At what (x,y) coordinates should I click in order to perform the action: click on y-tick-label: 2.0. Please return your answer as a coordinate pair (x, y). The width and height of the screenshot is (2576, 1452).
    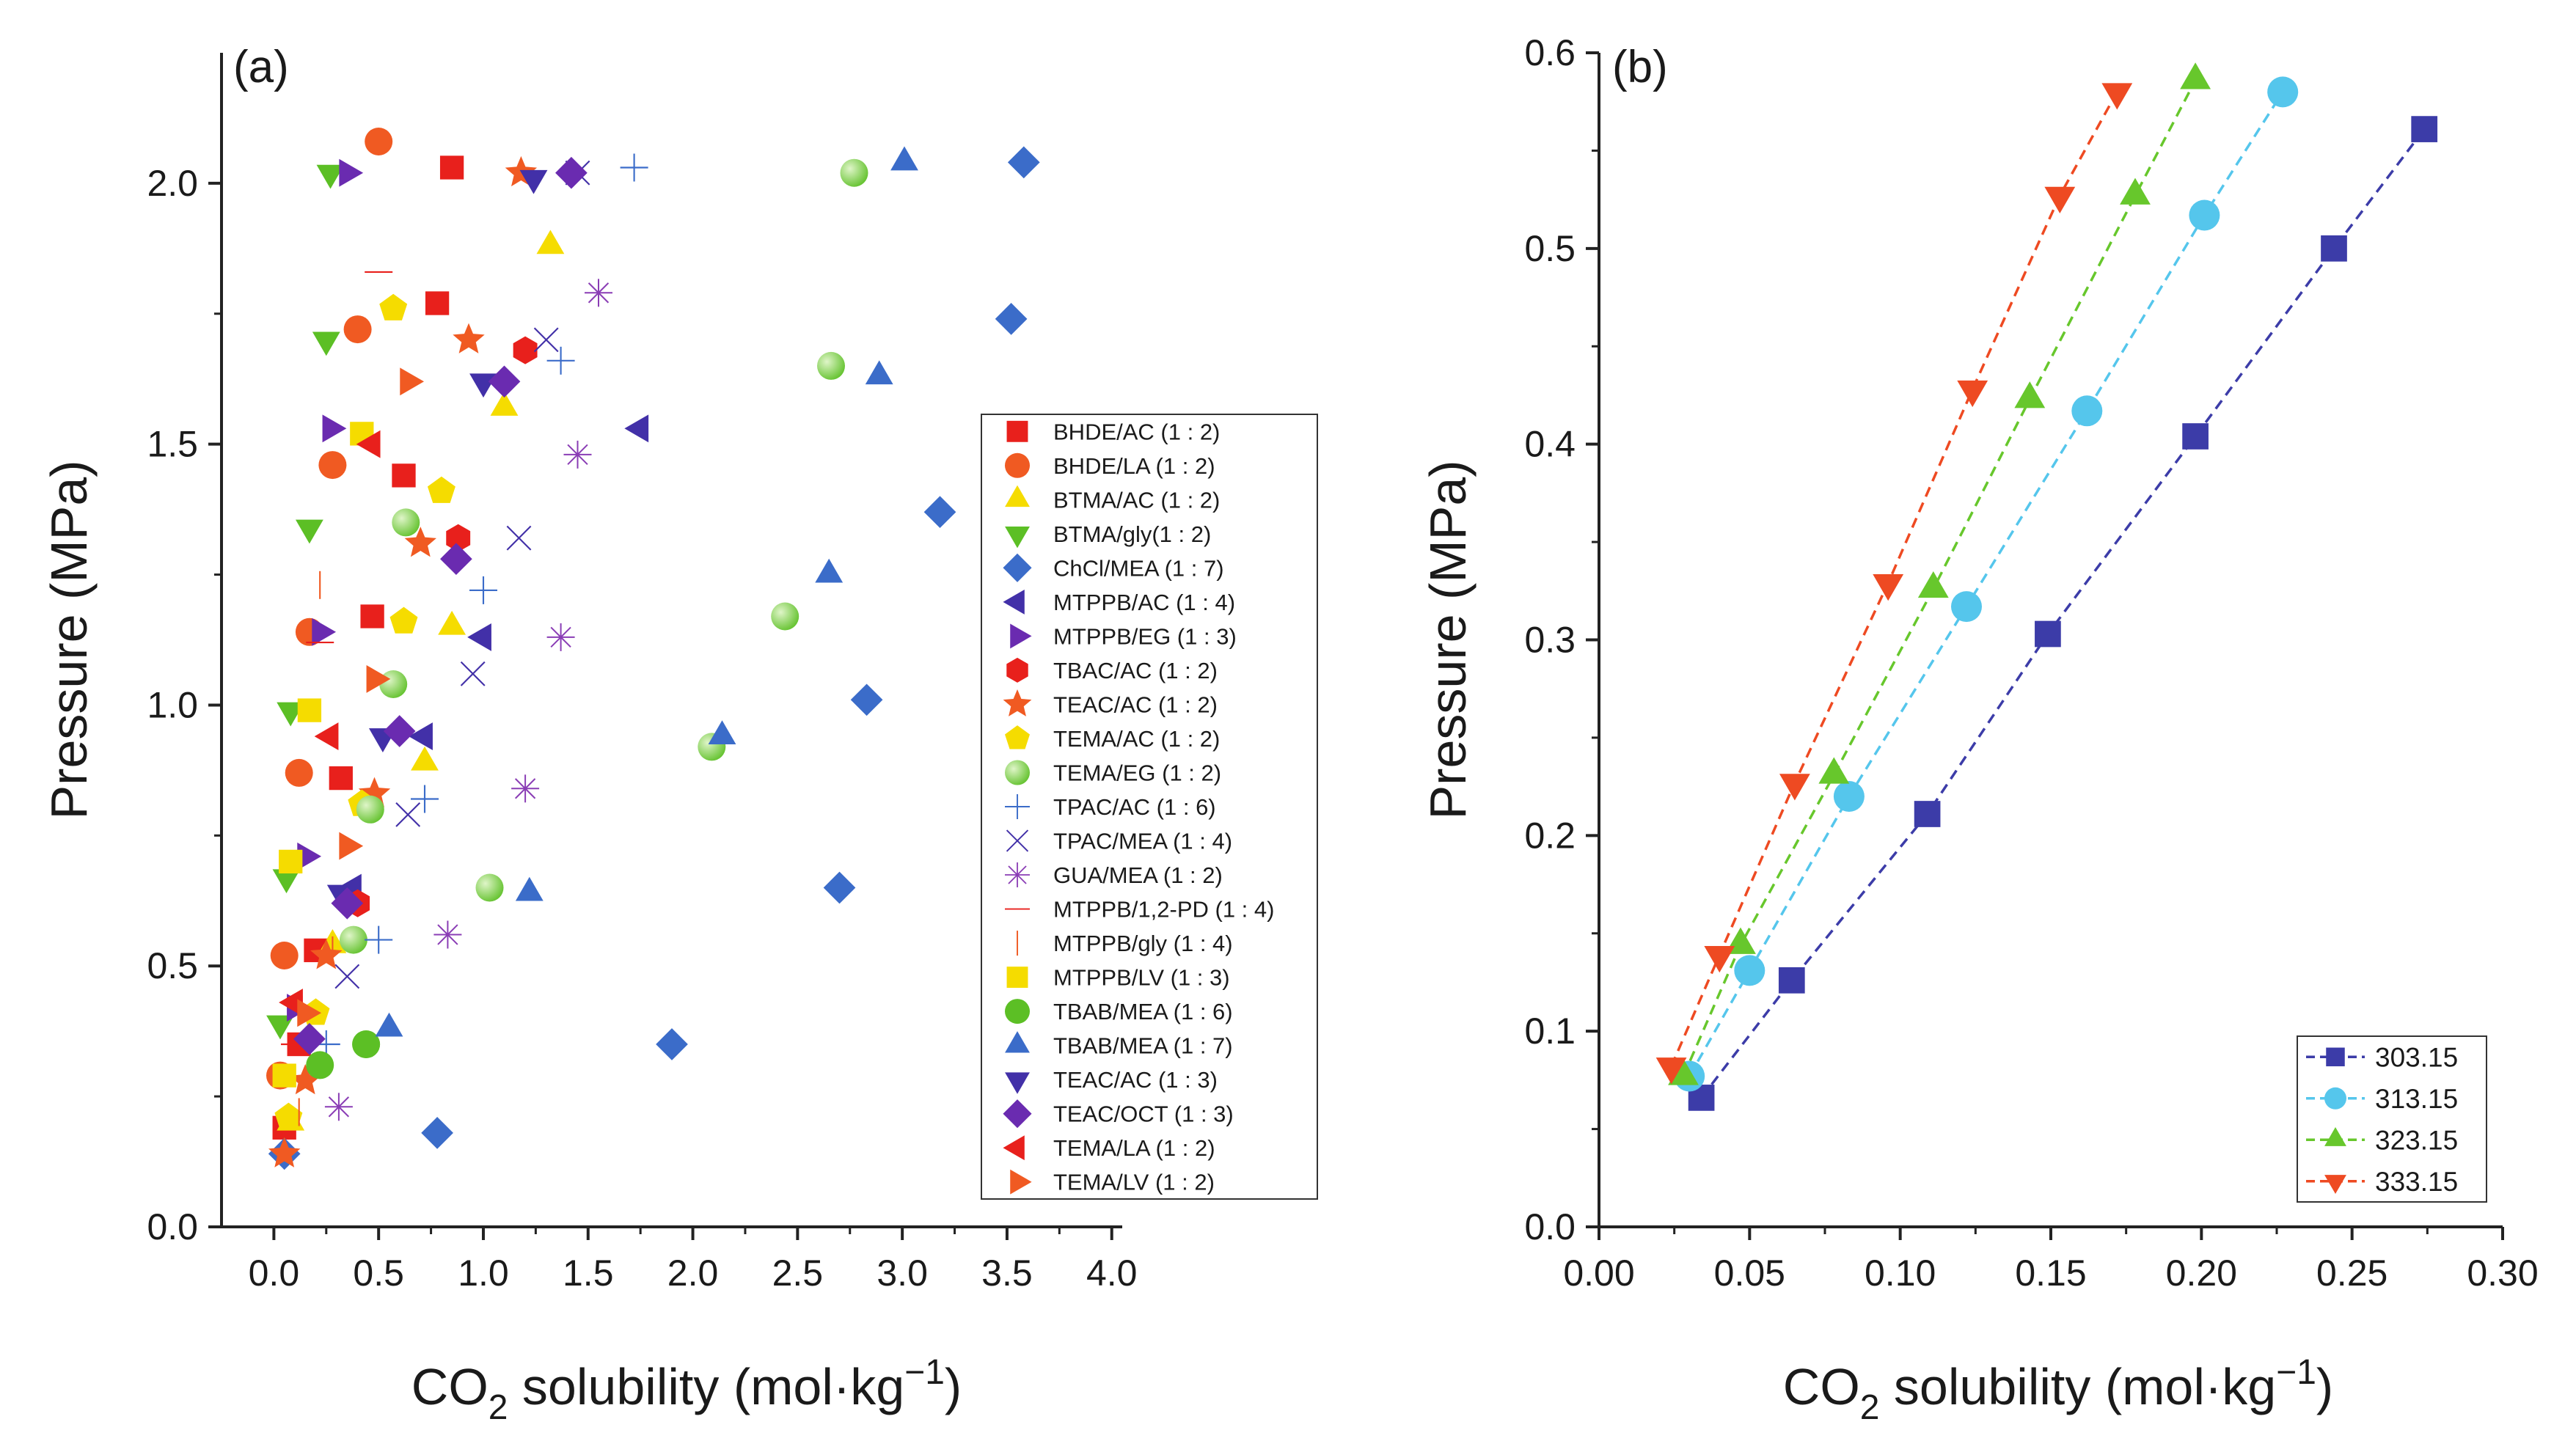
    Looking at the image, I should click on (172, 183).